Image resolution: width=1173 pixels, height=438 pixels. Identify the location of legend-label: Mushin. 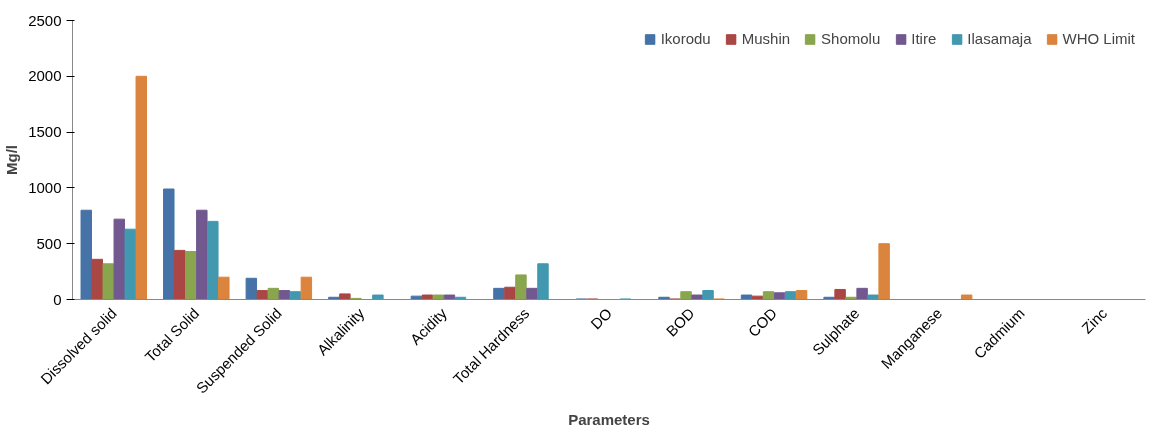
(766, 38).